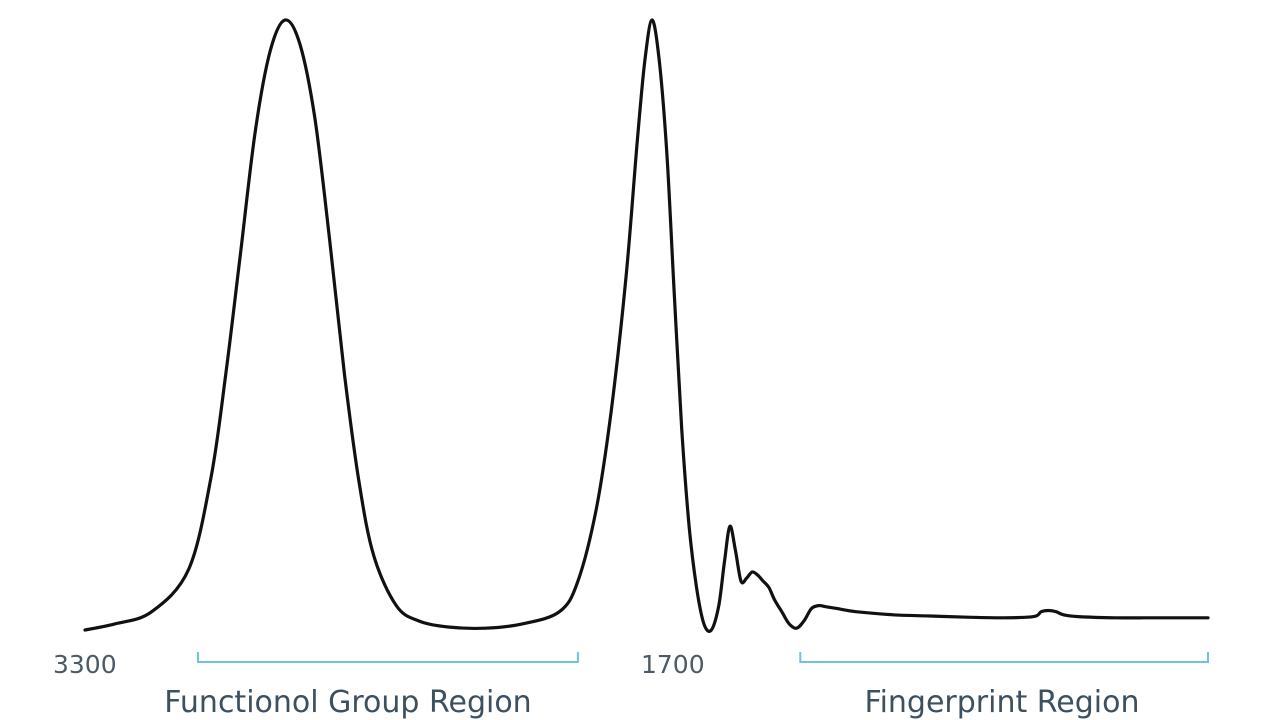 This screenshot has width=1280, height=720. I want to click on x-tick-label-1700: 1700, so click(673, 664).